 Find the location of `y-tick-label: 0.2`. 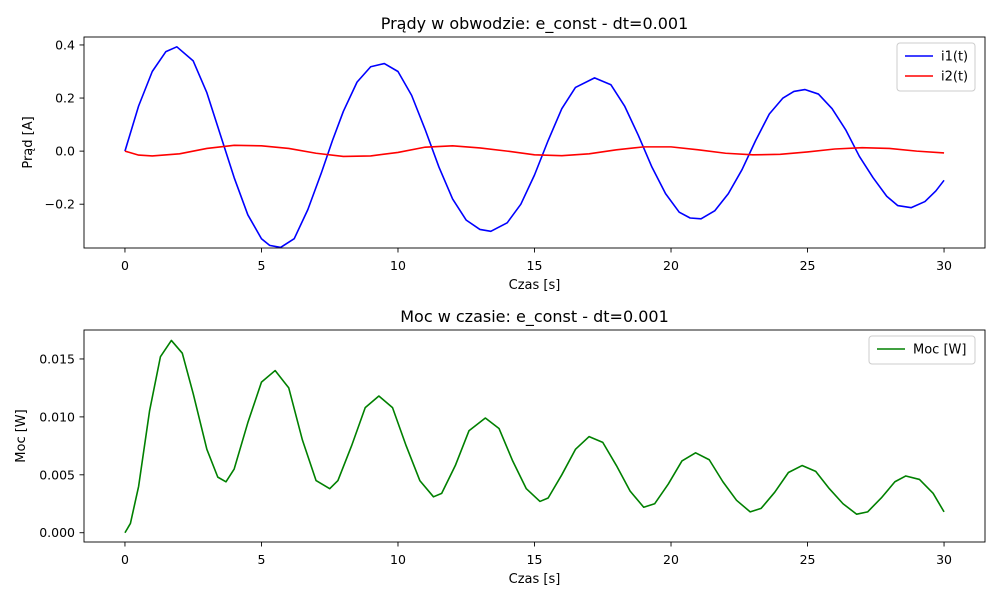

y-tick-label: 0.2 is located at coordinates (65, 98).